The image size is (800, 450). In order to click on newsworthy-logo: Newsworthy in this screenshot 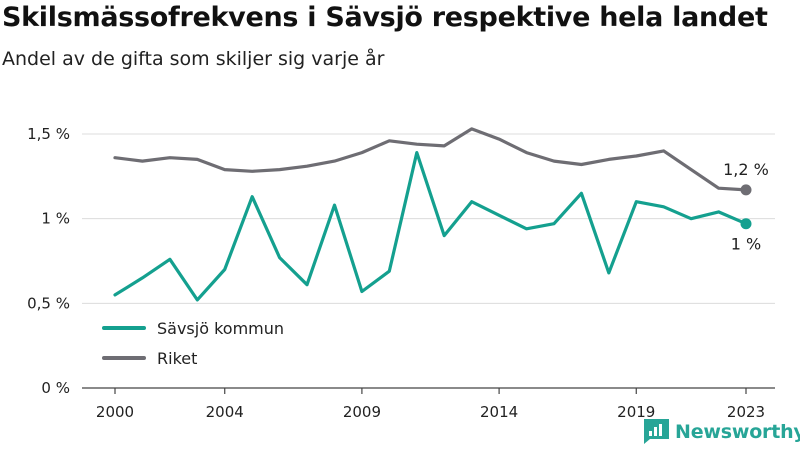, I will do `click(722, 431)`.